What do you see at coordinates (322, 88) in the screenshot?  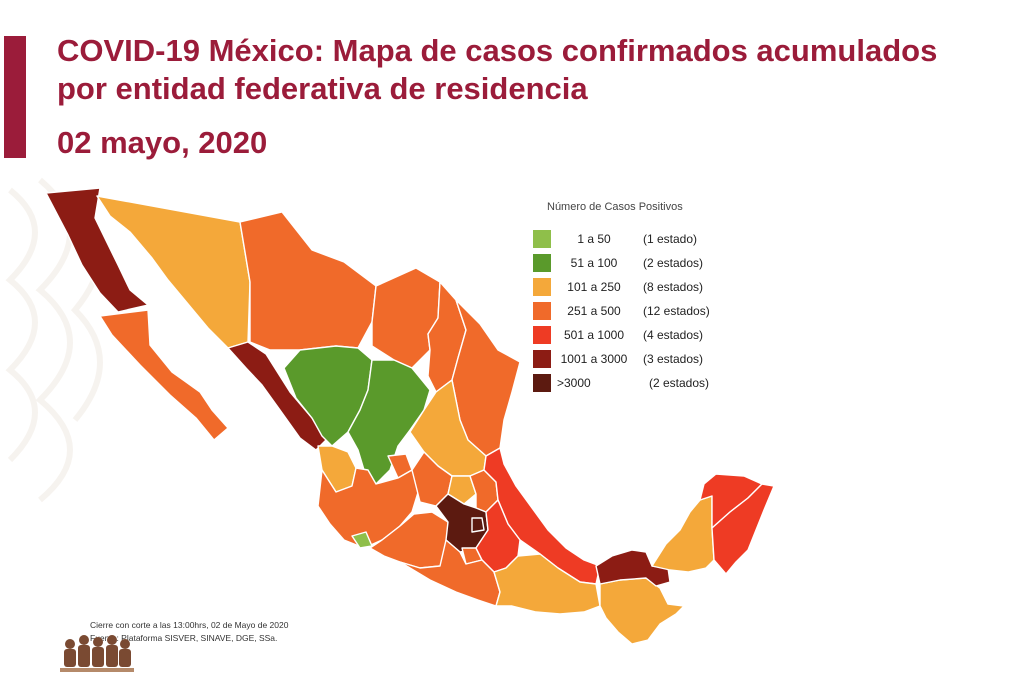 I see `title-line-2: por entidad federativa de residencia` at bounding box center [322, 88].